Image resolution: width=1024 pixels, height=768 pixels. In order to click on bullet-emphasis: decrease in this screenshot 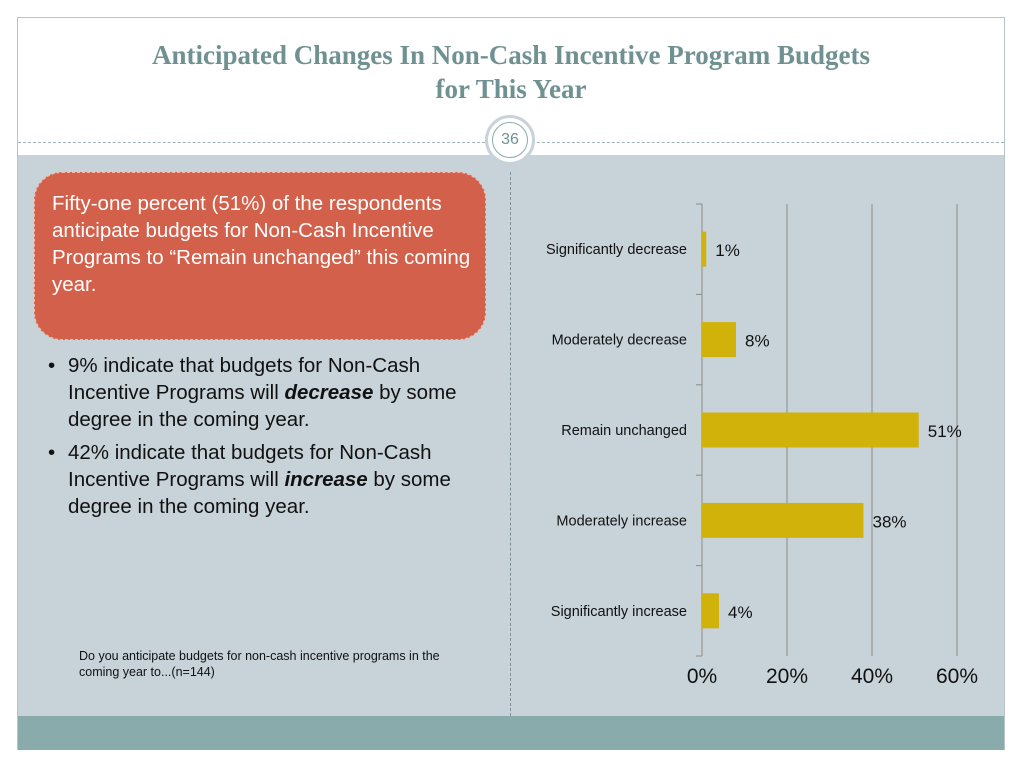, I will do `click(329, 392)`.